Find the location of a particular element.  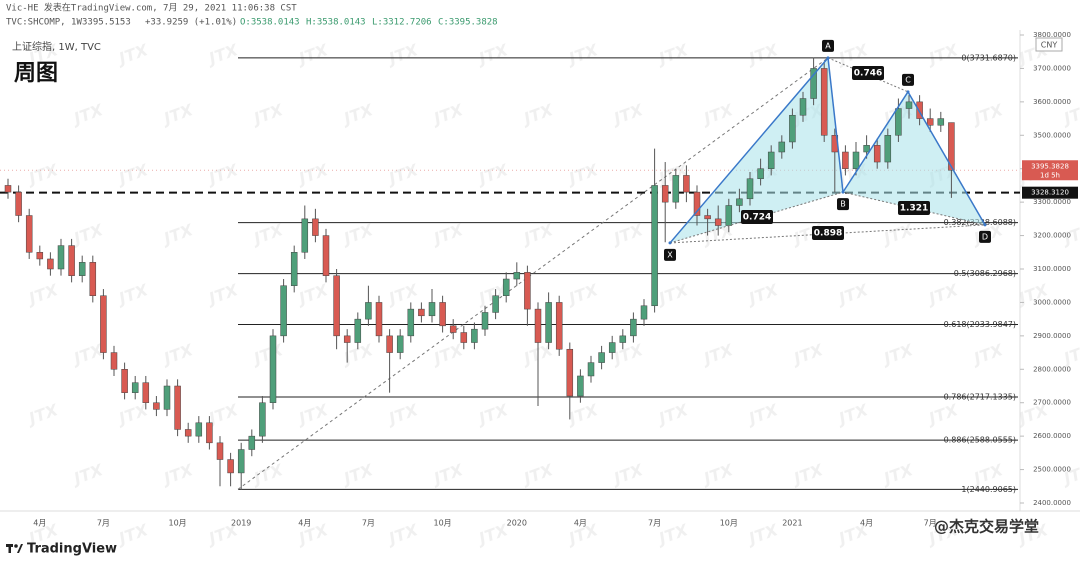

y-tick-label: 2800.0000 is located at coordinates (1052, 369).